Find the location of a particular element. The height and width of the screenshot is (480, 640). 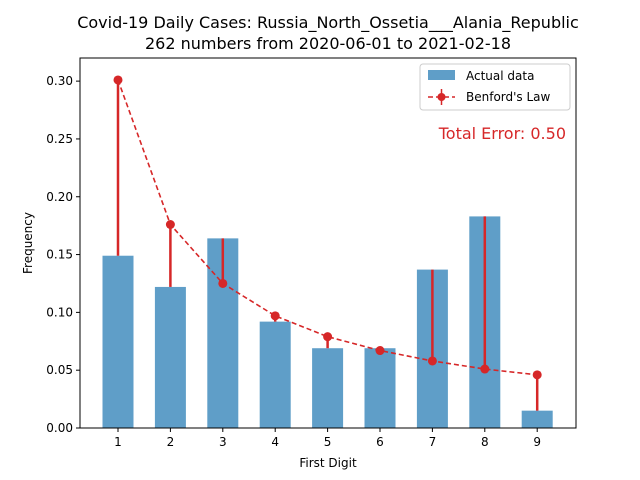

x-axis-ticks: 1 2 3 4 5 6 7 8 9 is located at coordinates (327, 438).